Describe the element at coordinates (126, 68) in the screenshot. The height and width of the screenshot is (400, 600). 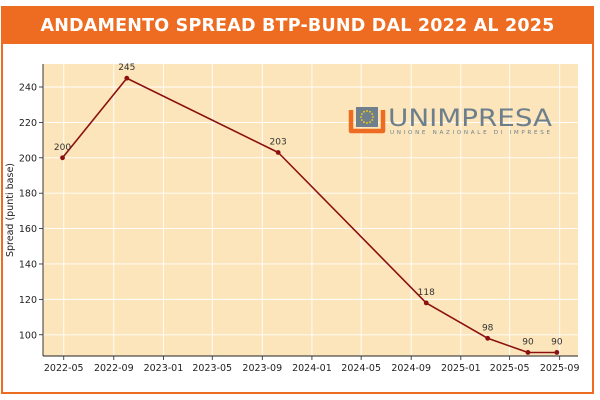
I see `data-label: 245` at that location.